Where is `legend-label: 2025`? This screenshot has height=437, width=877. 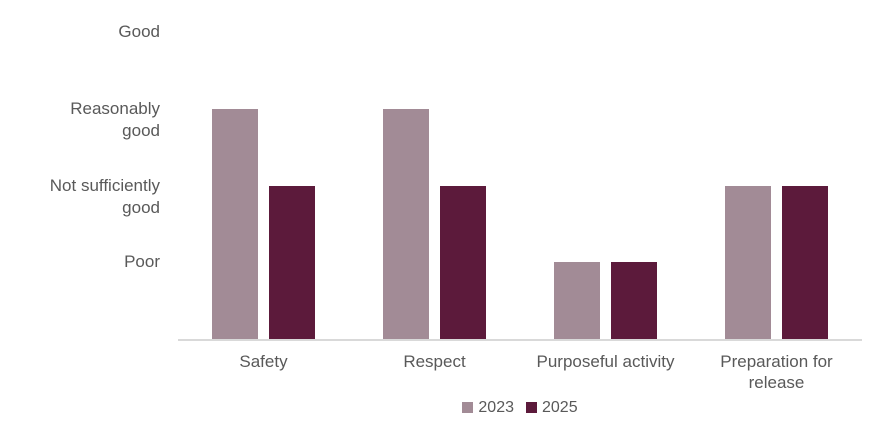
legend-label: 2025 is located at coordinates (560, 407).